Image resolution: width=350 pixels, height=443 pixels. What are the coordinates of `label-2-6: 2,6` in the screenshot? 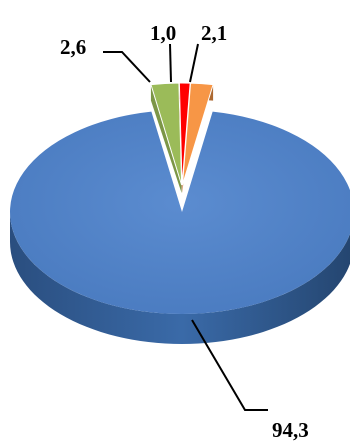 It's located at (73, 47).